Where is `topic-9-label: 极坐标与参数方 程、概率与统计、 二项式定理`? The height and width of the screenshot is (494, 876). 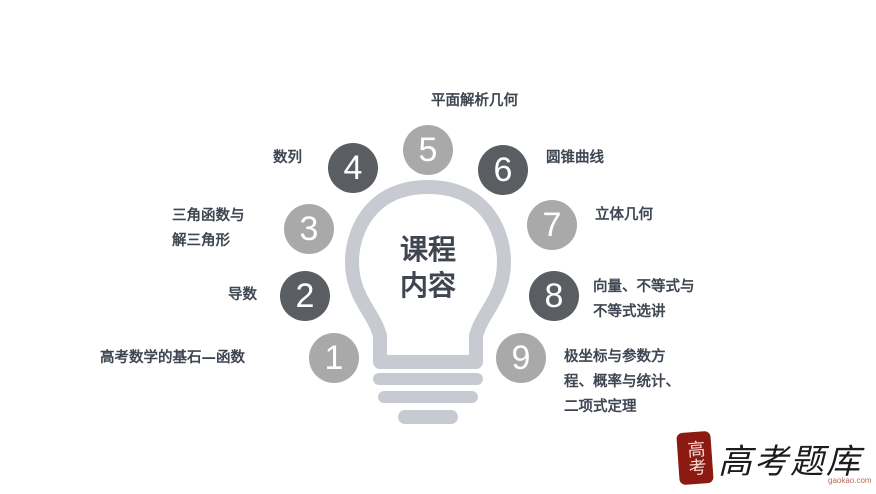
topic-9-label: 极坐标与参数方 程、概率与统计、 二项式定理 is located at coordinates (622, 382).